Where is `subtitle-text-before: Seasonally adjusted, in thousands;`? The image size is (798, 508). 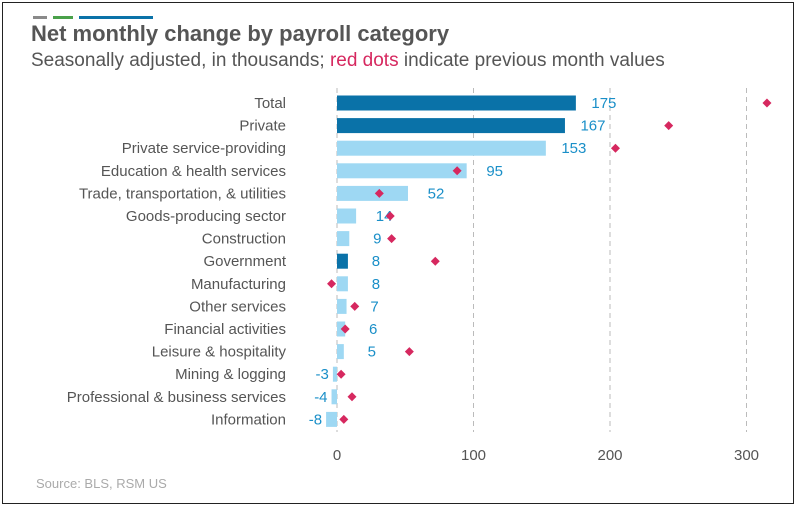
subtitle-text-before: Seasonally adjusted, in thousands; is located at coordinates (180, 60).